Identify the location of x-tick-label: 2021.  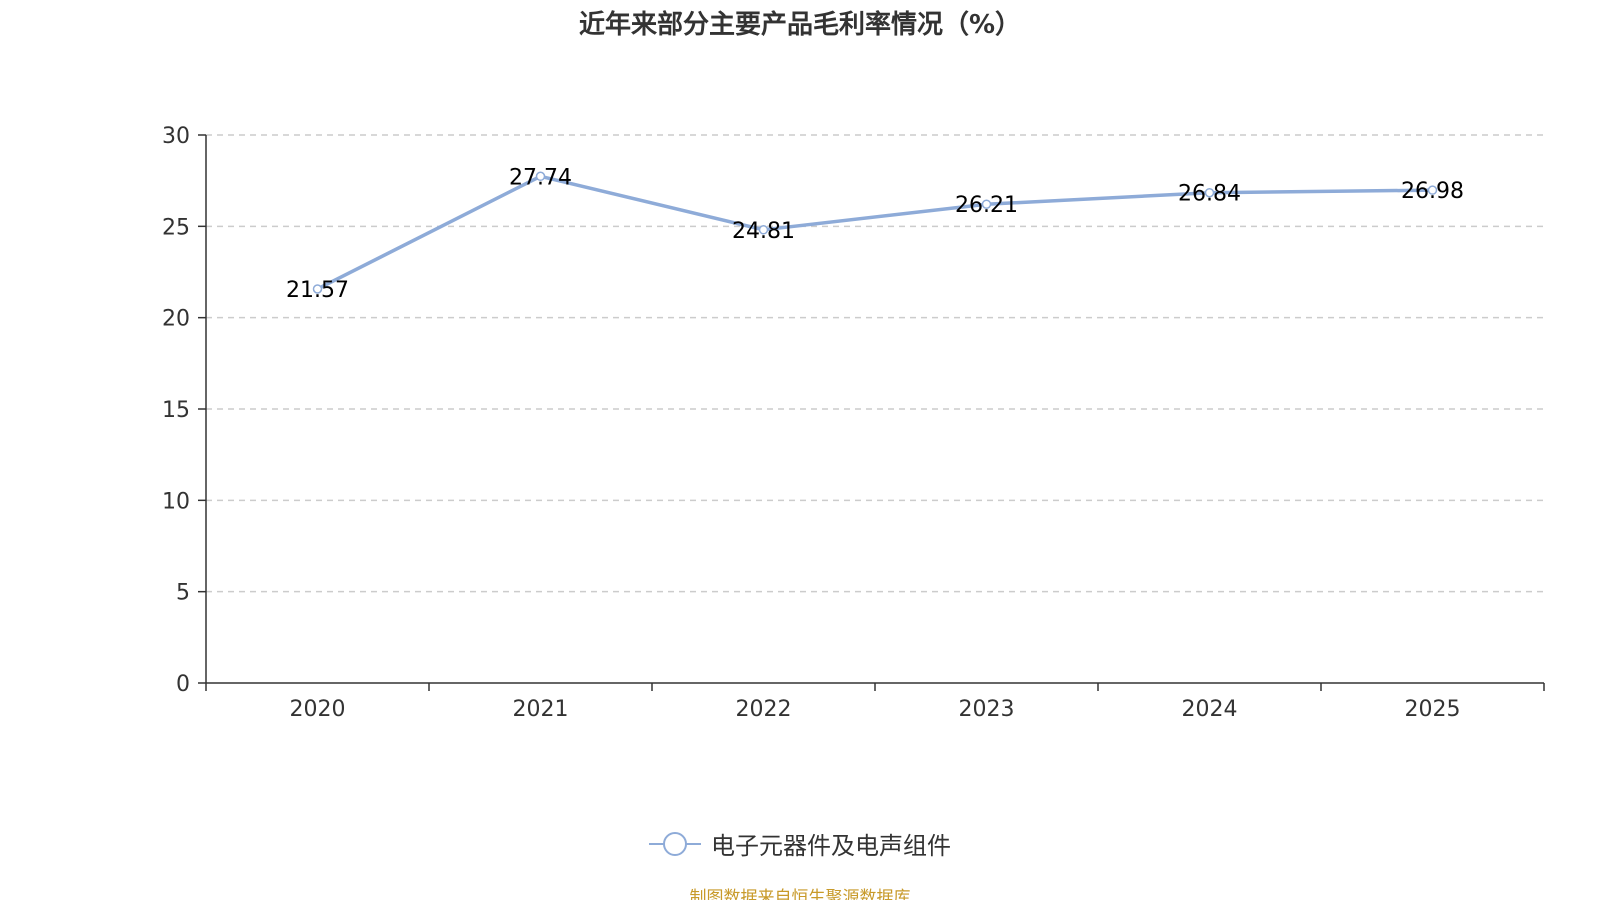
(541, 709).